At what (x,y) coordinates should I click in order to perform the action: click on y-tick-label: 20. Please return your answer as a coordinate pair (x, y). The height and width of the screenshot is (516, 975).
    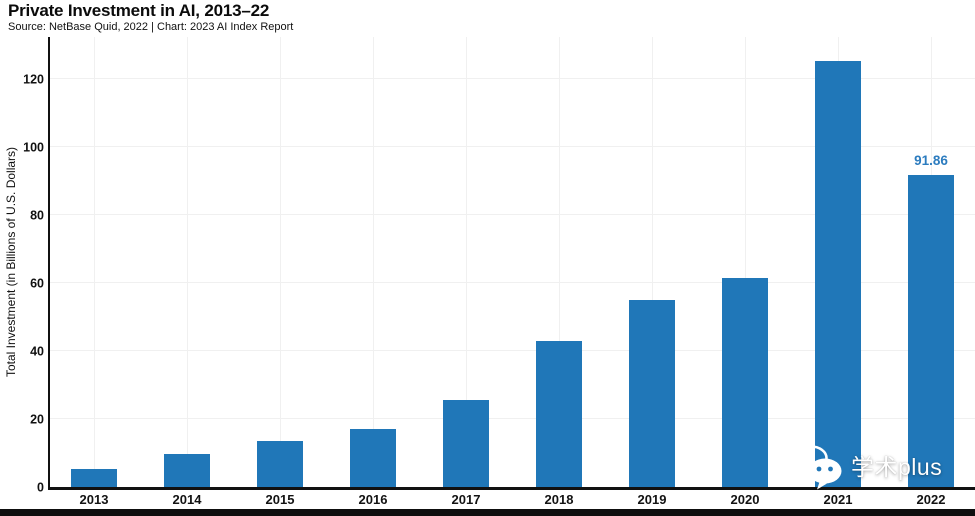
    Looking at the image, I should click on (37, 418).